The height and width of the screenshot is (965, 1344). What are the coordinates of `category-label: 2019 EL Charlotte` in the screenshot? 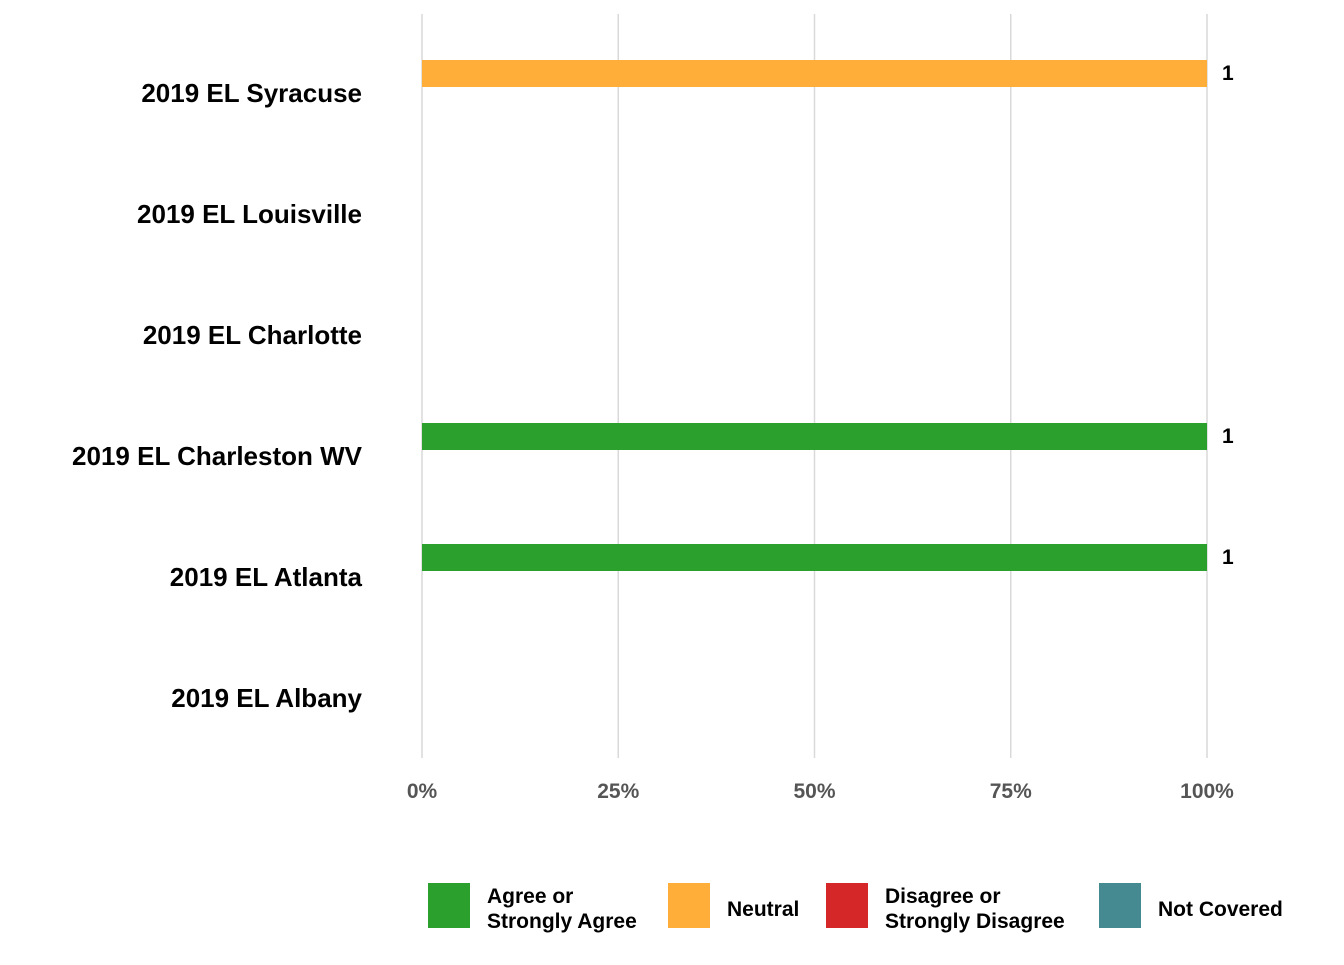 It's located at (252, 335).